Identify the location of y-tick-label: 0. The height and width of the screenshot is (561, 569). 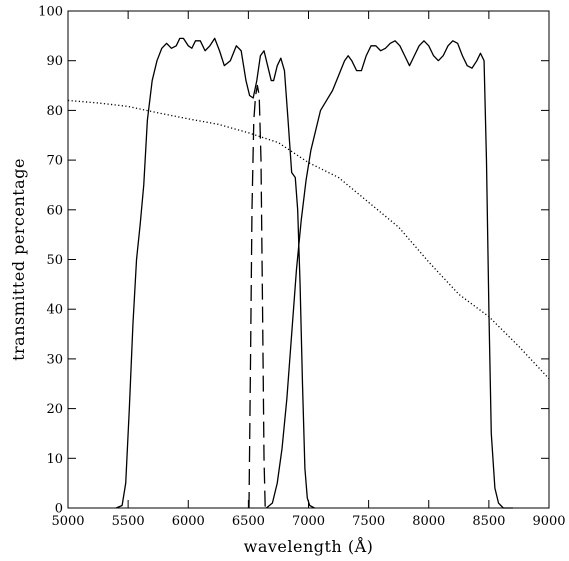
(59, 509).